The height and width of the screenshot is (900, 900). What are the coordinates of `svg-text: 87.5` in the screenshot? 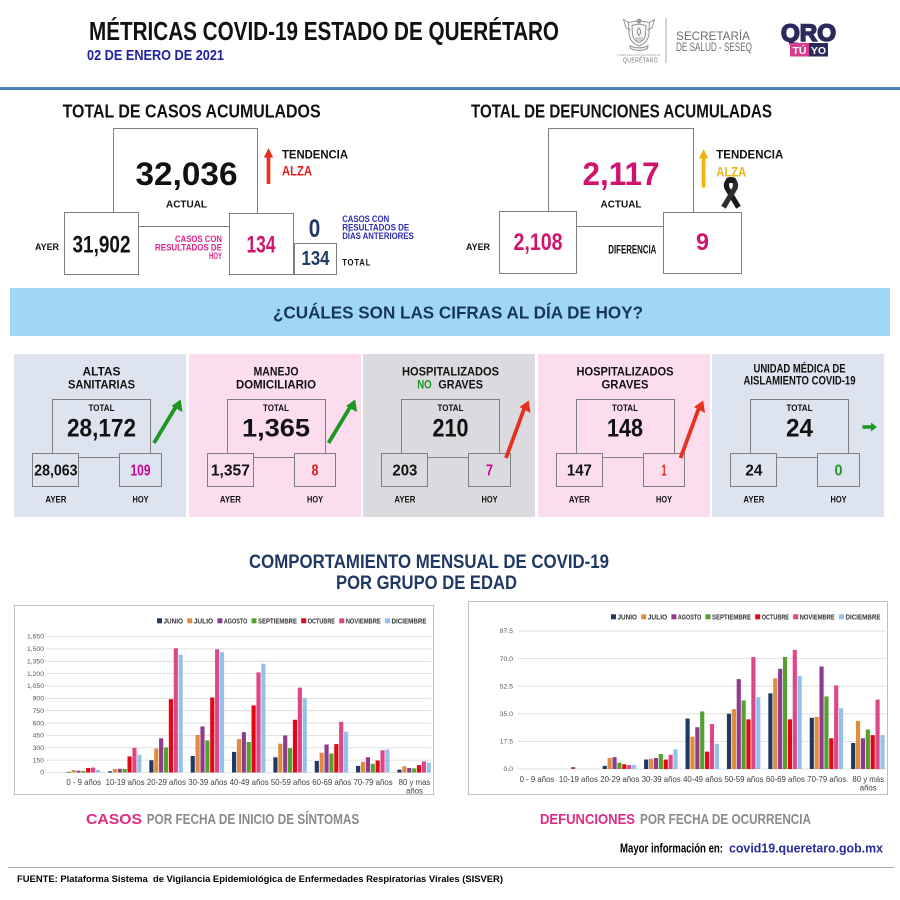 It's located at (506, 631).